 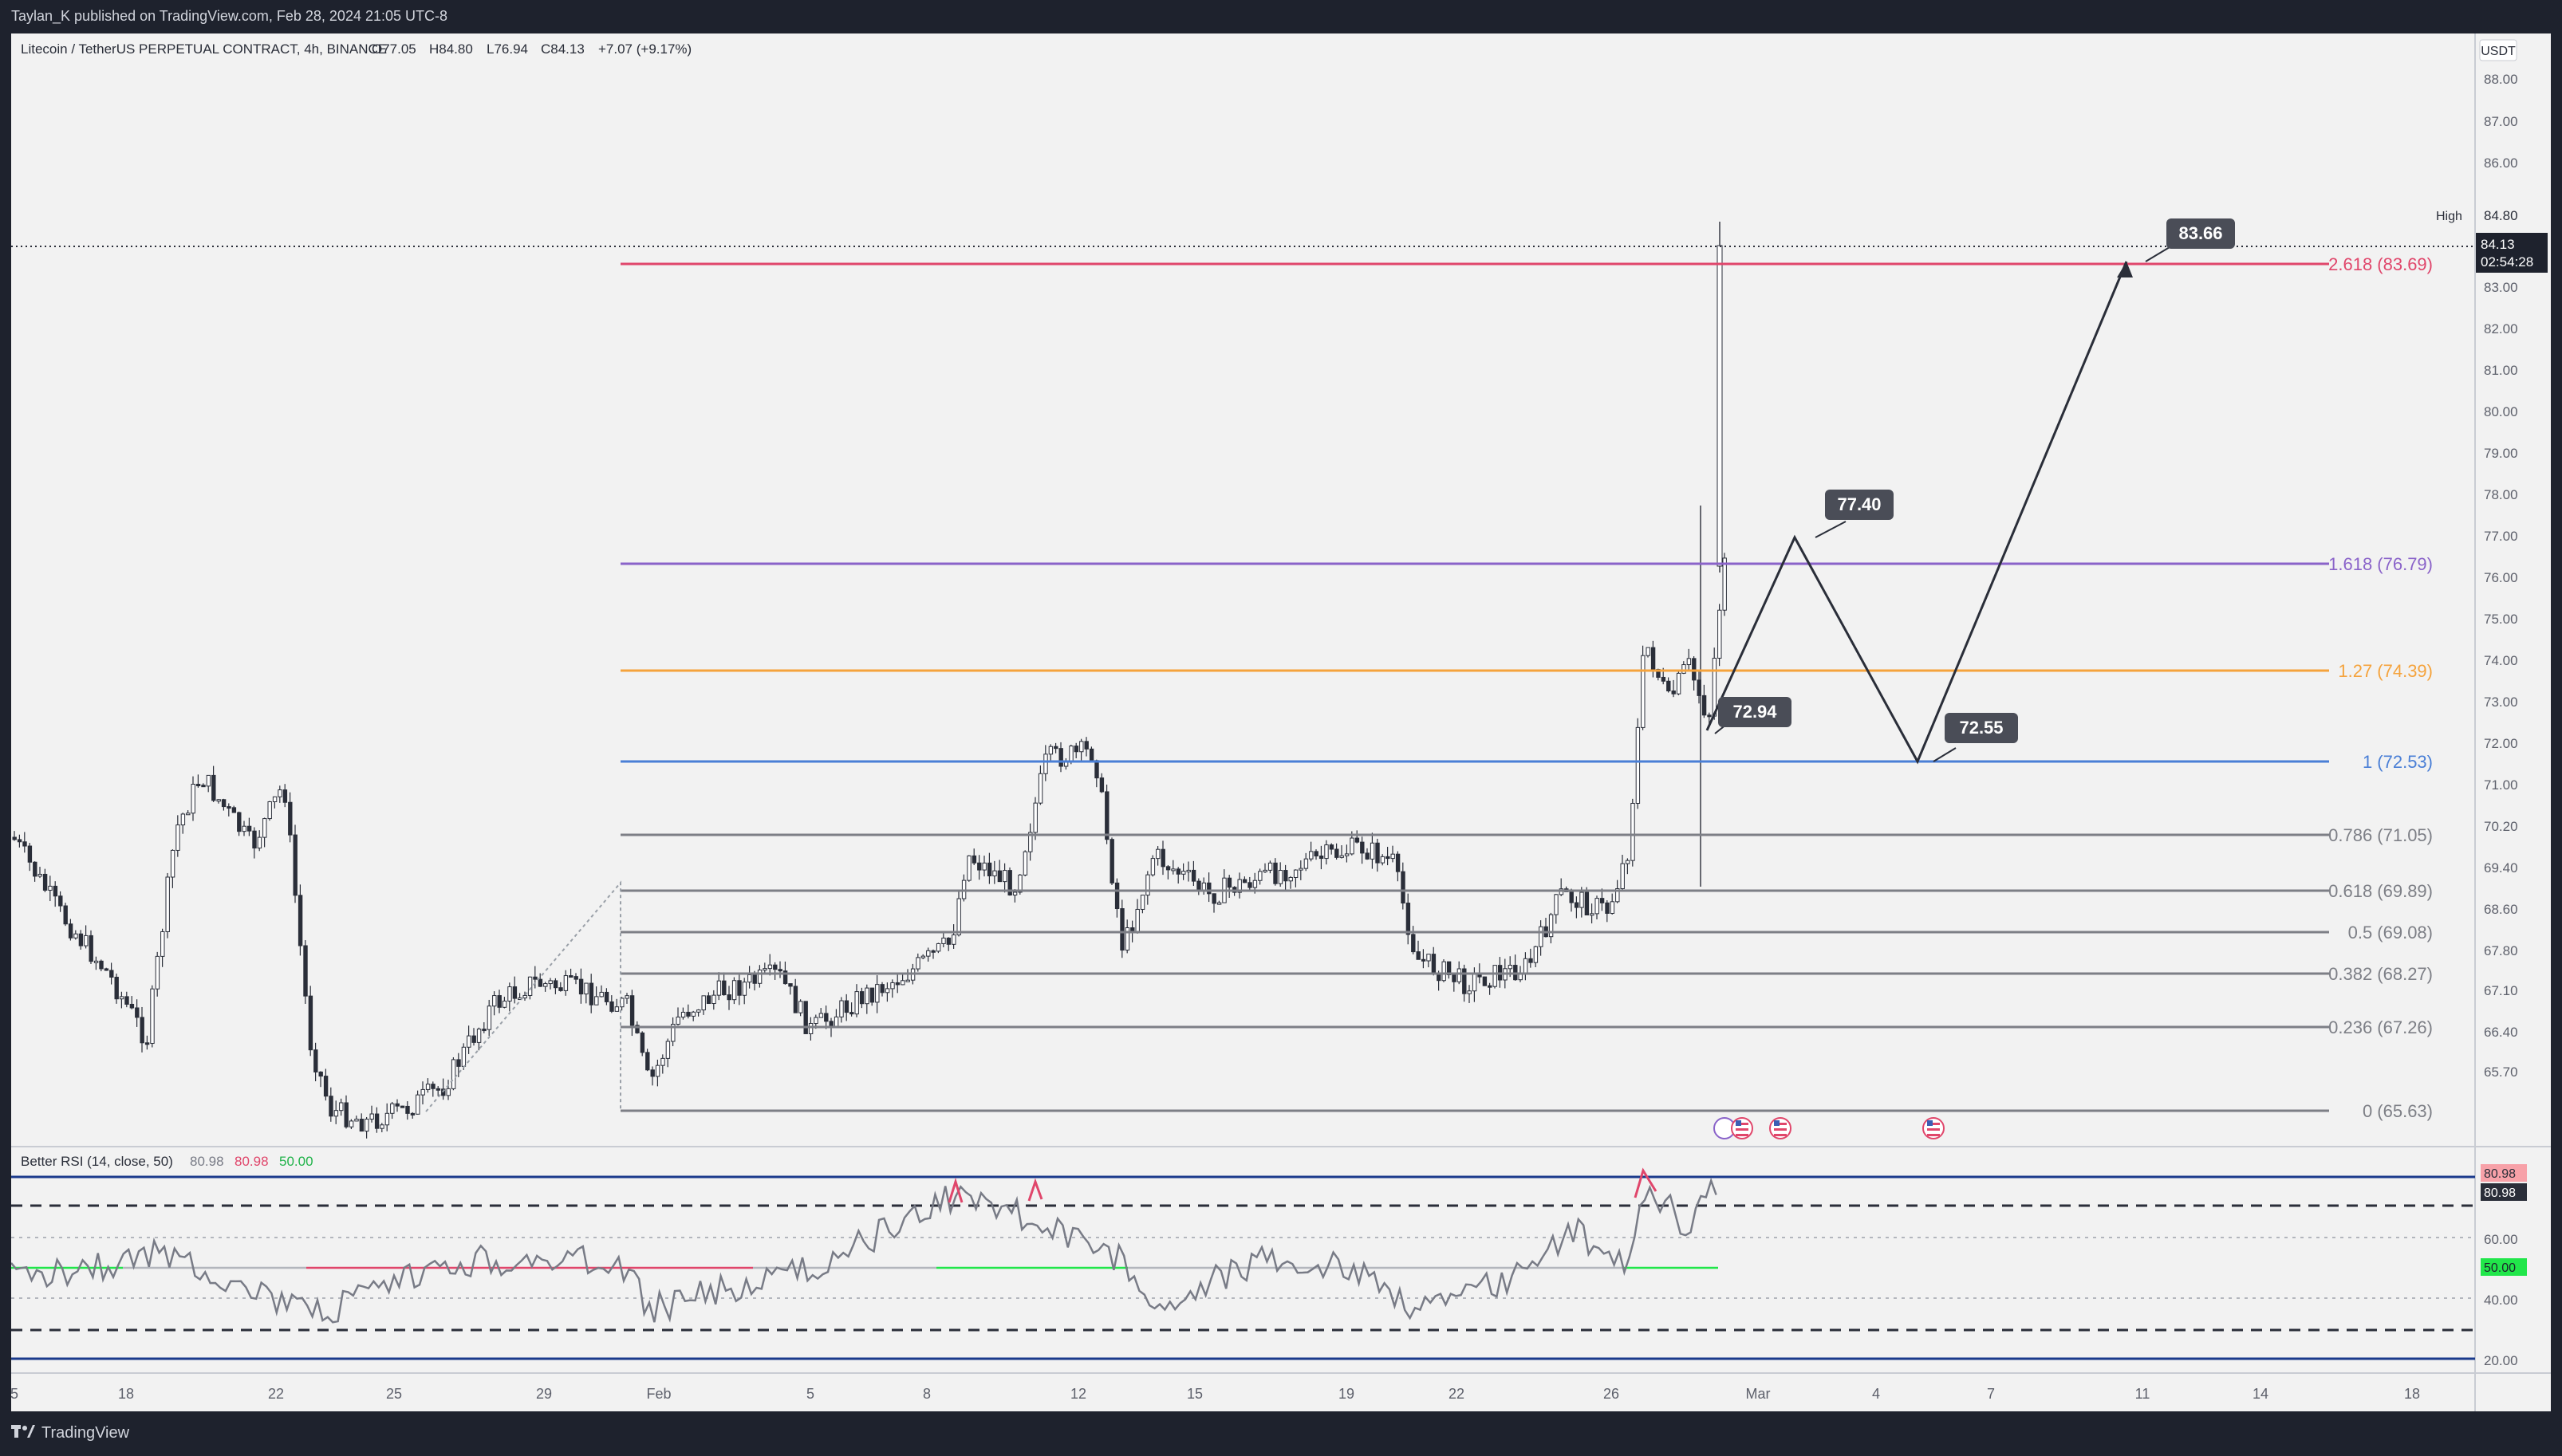 What do you see at coordinates (523, 996) in the screenshot?
I see `fib-anchor-trendline` at bounding box center [523, 996].